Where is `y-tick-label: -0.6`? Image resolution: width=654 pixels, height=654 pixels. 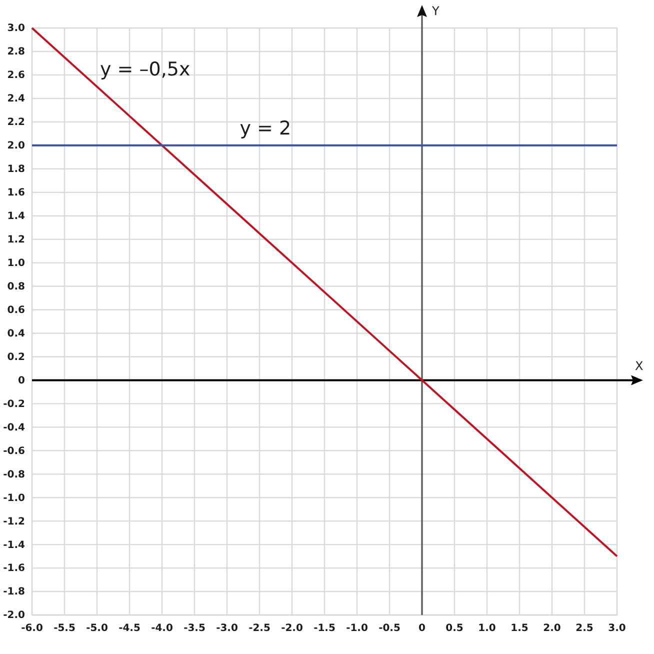
y-tick-label: -0.6 is located at coordinates (14, 451).